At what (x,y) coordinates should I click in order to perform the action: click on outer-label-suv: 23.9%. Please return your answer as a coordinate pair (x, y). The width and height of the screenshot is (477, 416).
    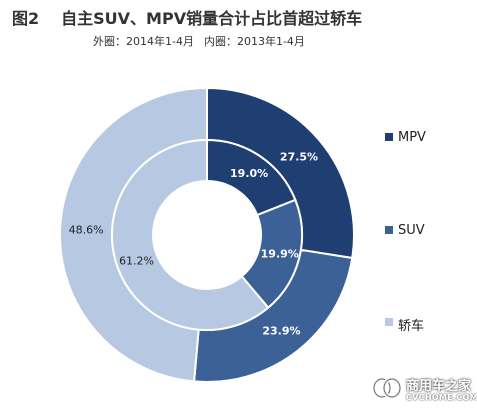
    Looking at the image, I should click on (281, 330).